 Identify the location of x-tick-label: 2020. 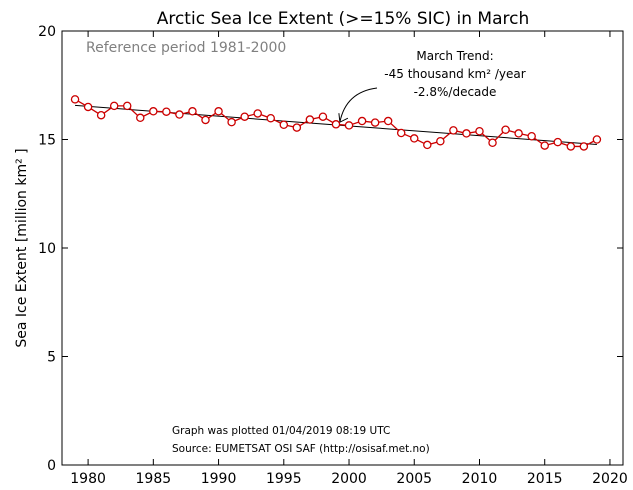
(610, 479).